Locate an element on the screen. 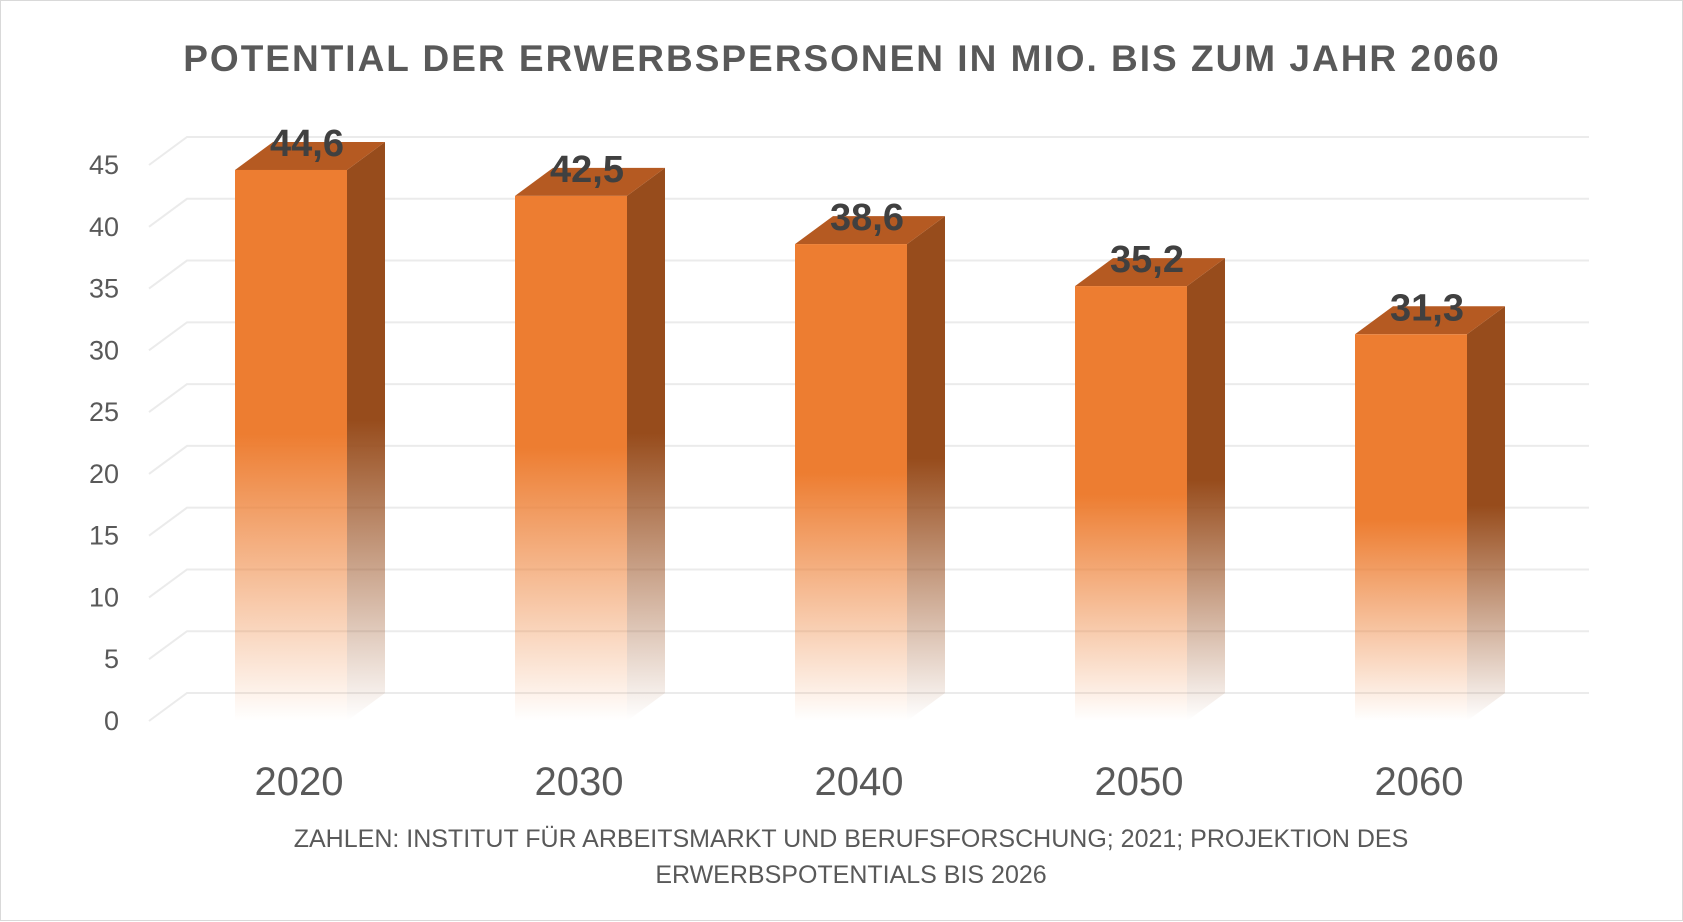  y-tick-label: 0 is located at coordinates (111, 721).